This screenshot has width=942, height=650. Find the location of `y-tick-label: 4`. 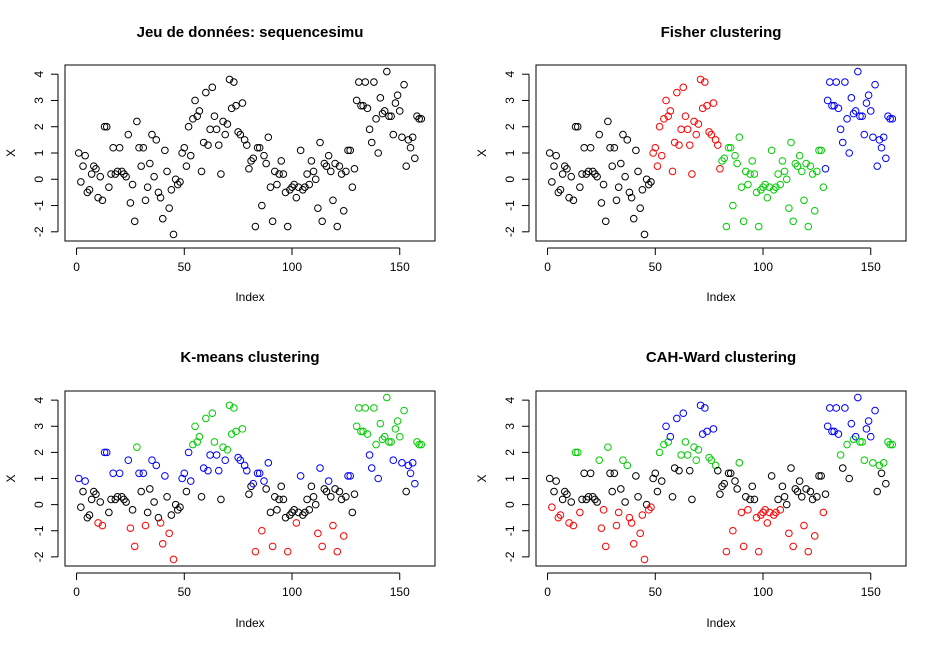

y-tick-label: 4 is located at coordinates (39, 74).